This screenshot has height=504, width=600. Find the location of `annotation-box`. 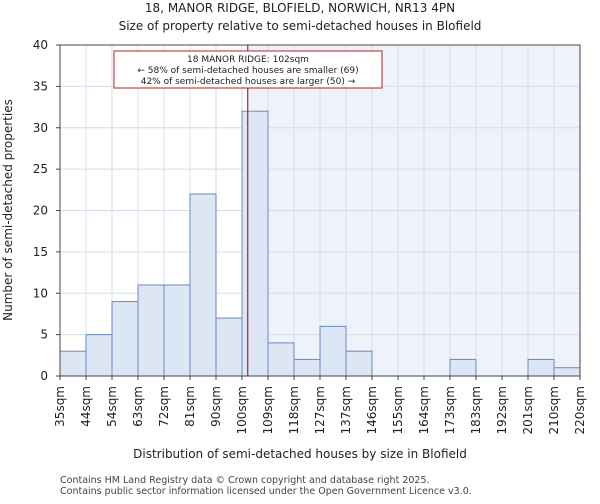

annotation-box is located at coordinates (248, 69).